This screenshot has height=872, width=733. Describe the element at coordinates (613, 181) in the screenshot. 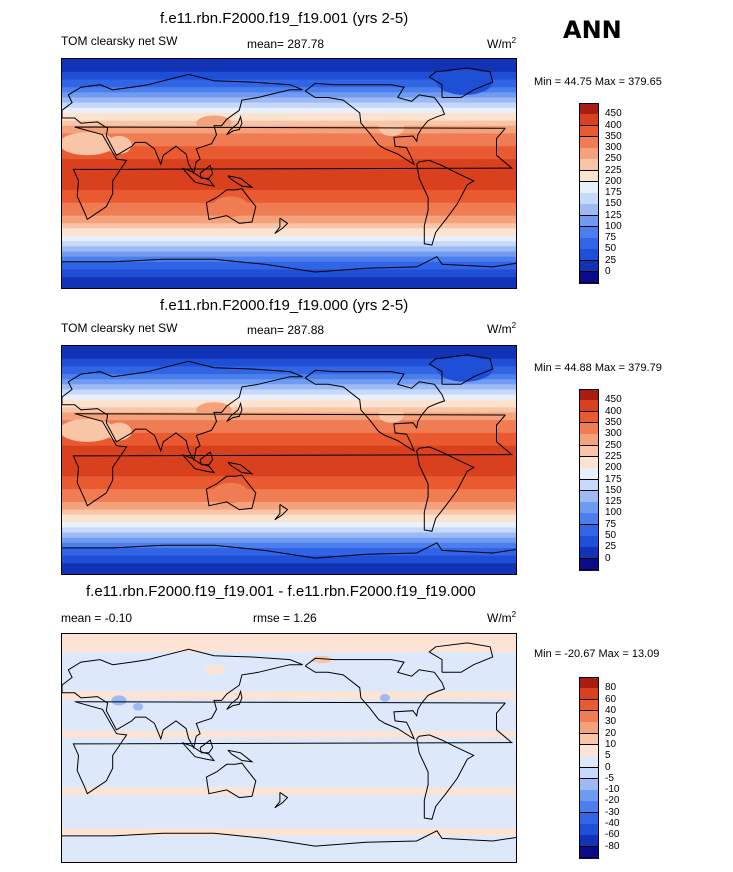

I see `colorbar-tick-label: 200` at that location.